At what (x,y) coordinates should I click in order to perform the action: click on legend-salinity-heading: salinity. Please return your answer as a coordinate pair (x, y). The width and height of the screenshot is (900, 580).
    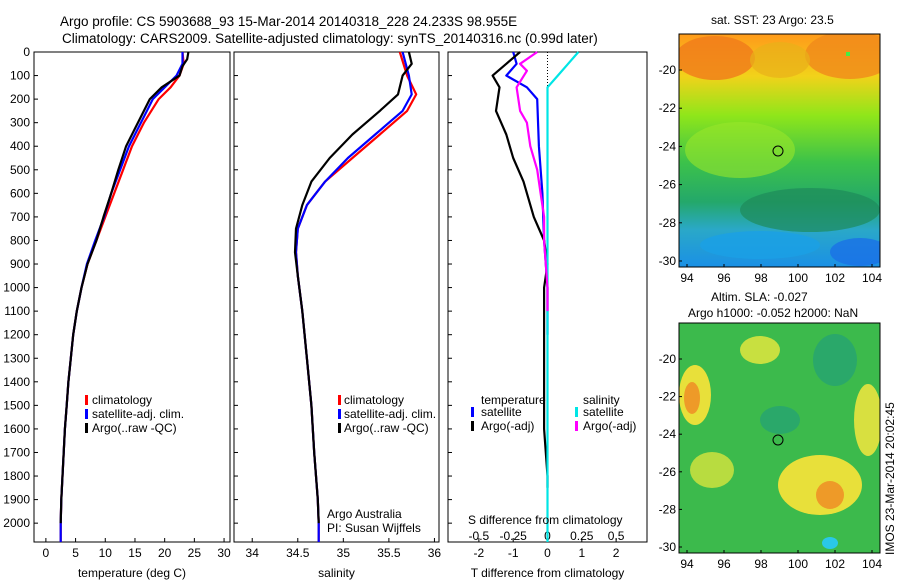
    Looking at the image, I should click on (601, 400).